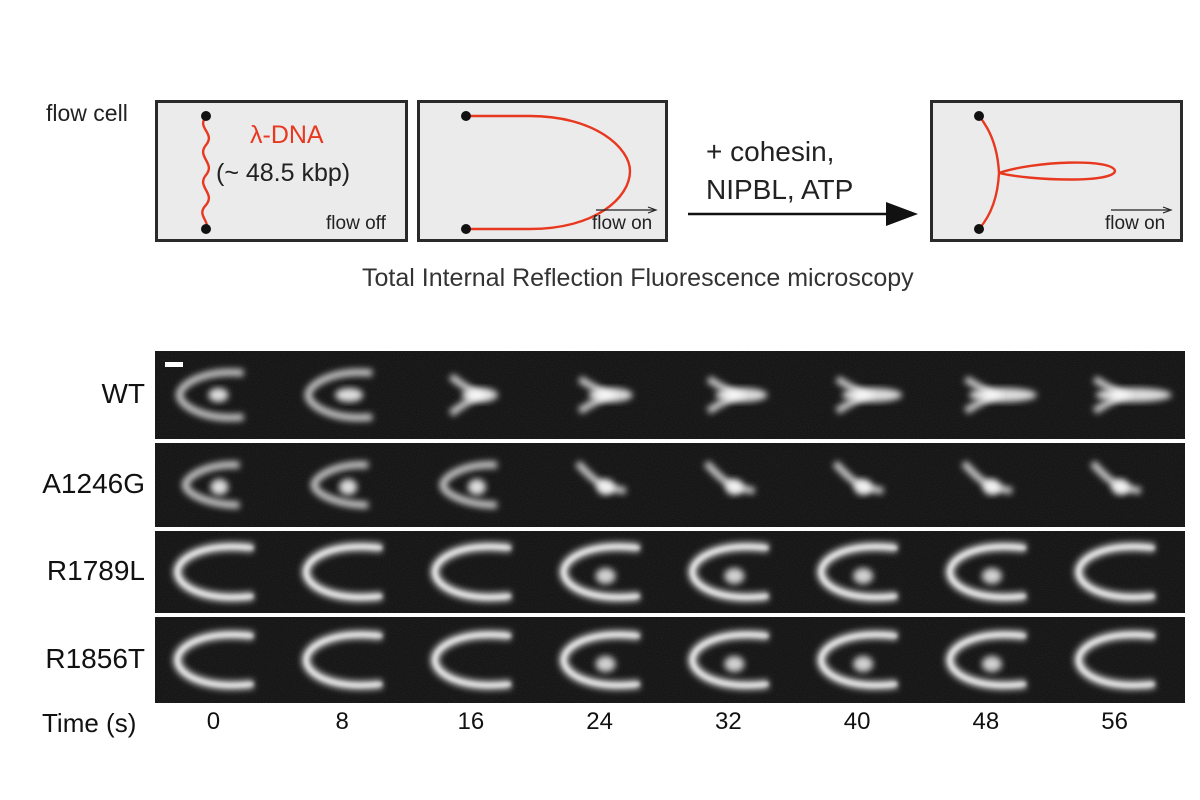 The width and height of the screenshot is (1200, 800). I want to click on reaction-arrow-icon, so click(803, 214).